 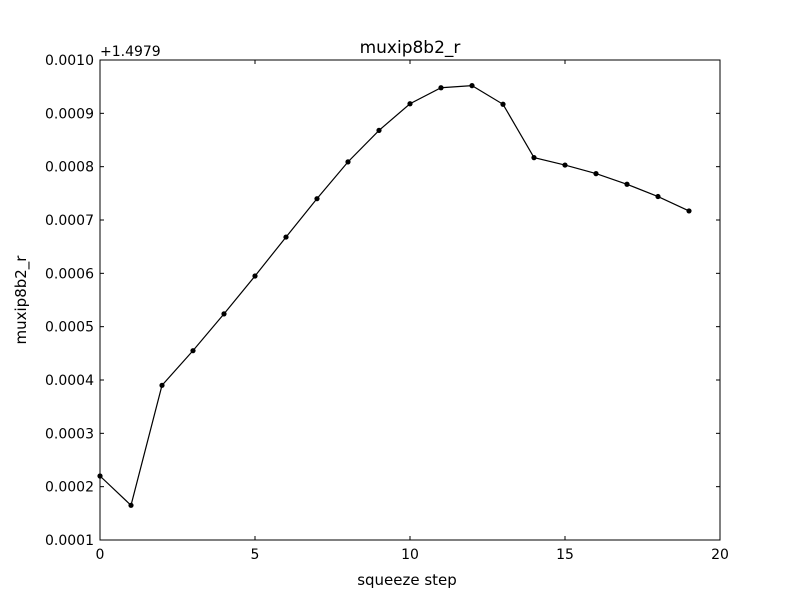 What do you see at coordinates (255, 555) in the screenshot?
I see `x-tick-label: 5` at bounding box center [255, 555].